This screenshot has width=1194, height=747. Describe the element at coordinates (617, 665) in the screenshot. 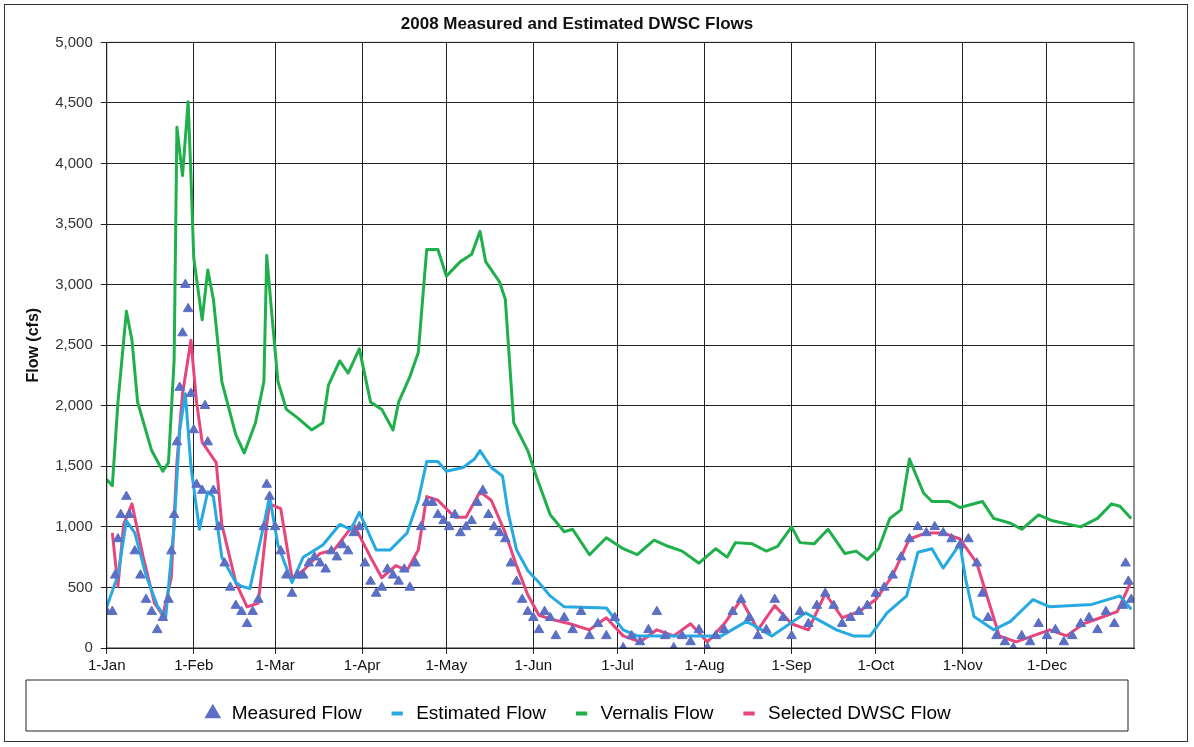

I see `x-tick-label: 1-Jul` at that location.